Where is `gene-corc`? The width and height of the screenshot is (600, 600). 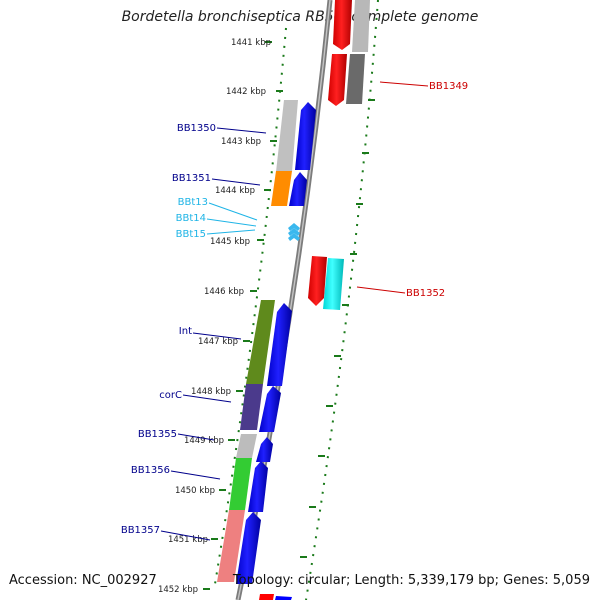
gene-corc is located at coordinates (270, 409).